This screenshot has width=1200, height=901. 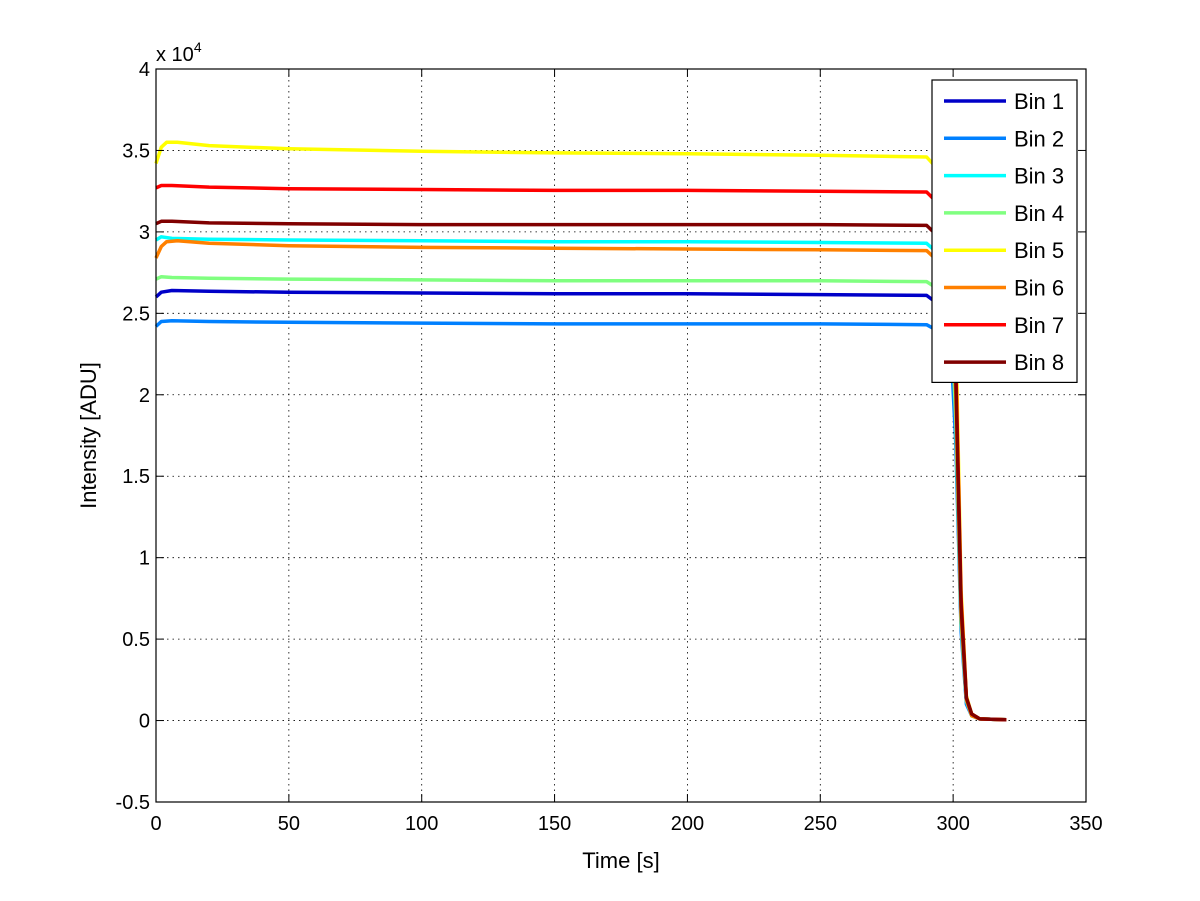 What do you see at coordinates (620, 860) in the screenshot?
I see `x-axis-label: Time [s]` at bounding box center [620, 860].